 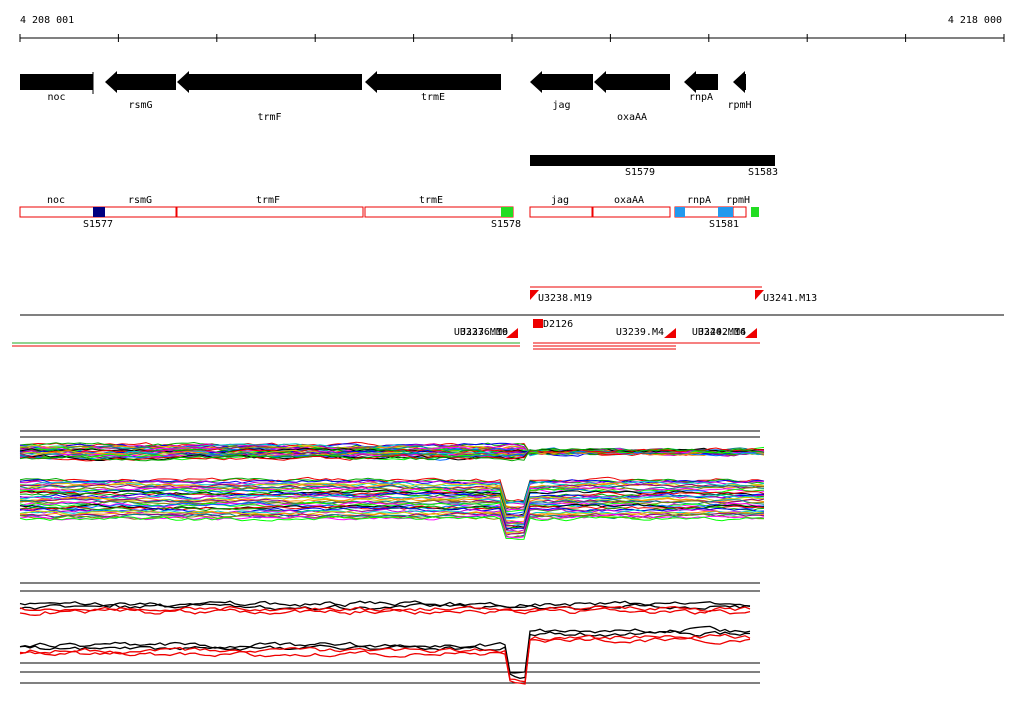 What do you see at coordinates (431, 200) in the screenshot?
I see `annotation-gene-label: trmE` at bounding box center [431, 200].